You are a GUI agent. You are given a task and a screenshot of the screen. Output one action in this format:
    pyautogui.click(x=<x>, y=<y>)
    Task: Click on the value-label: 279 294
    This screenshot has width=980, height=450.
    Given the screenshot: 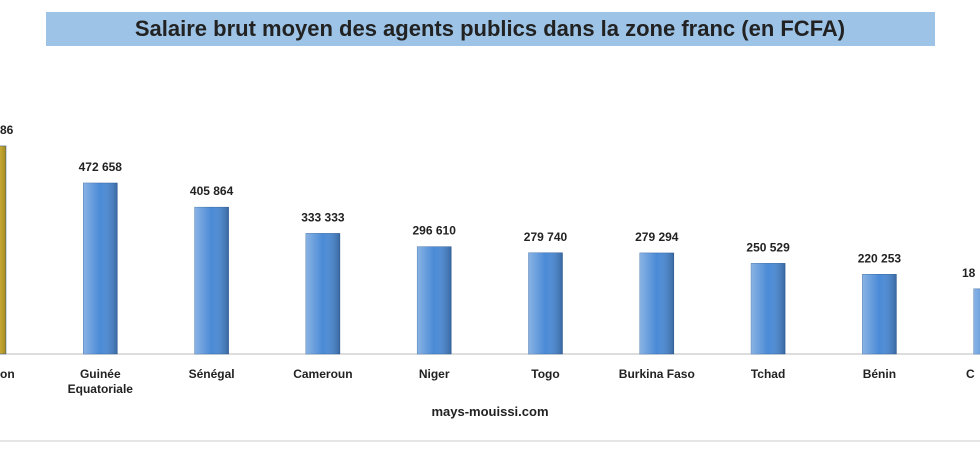 What is the action you would take?
    pyautogui.click(x=657, y=237)
    